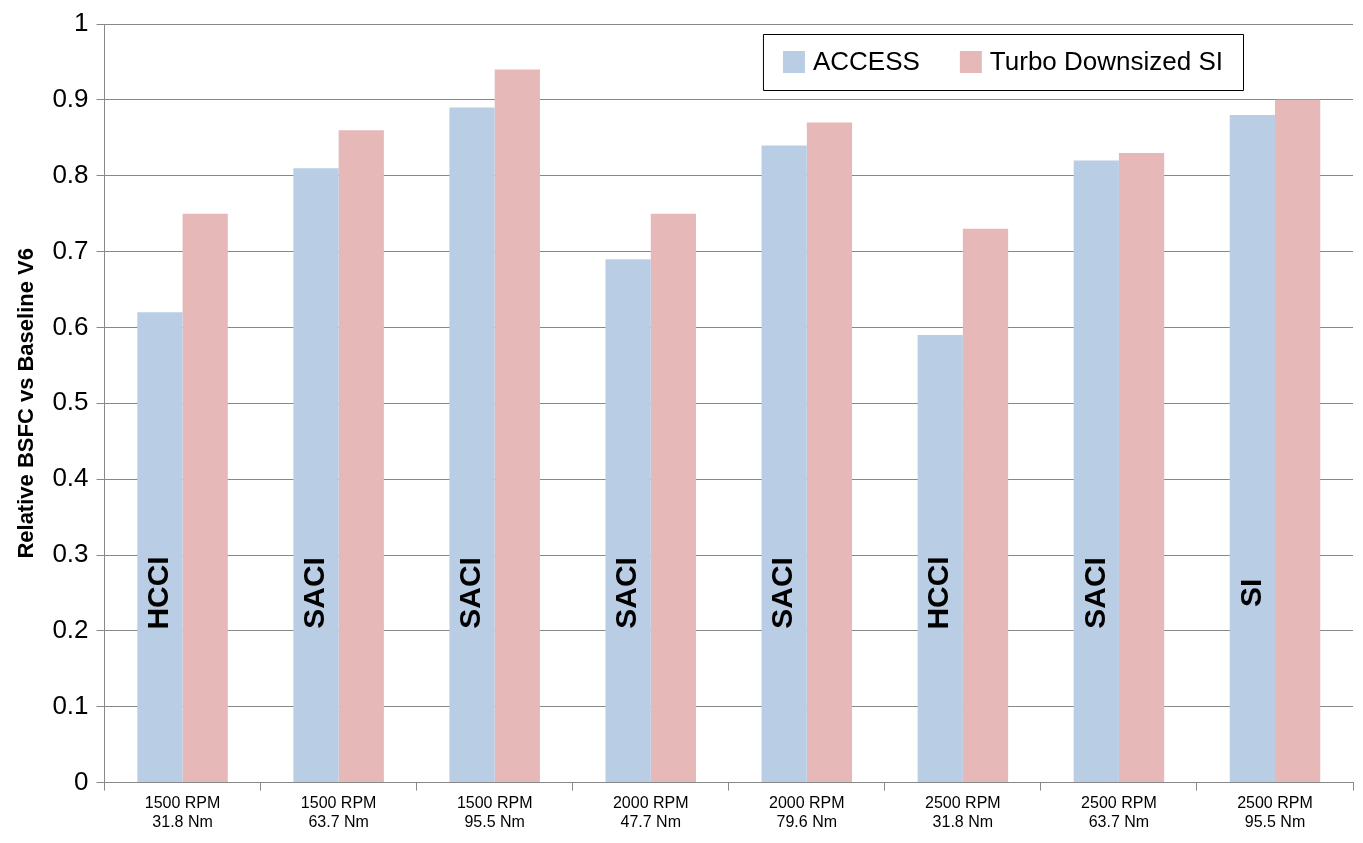 This screenshot has width=1363, height=843. What do you see at coordinates (1250, 593) in the screenshot?
I see `annotation: SI` at bounding box center [1250, 593].